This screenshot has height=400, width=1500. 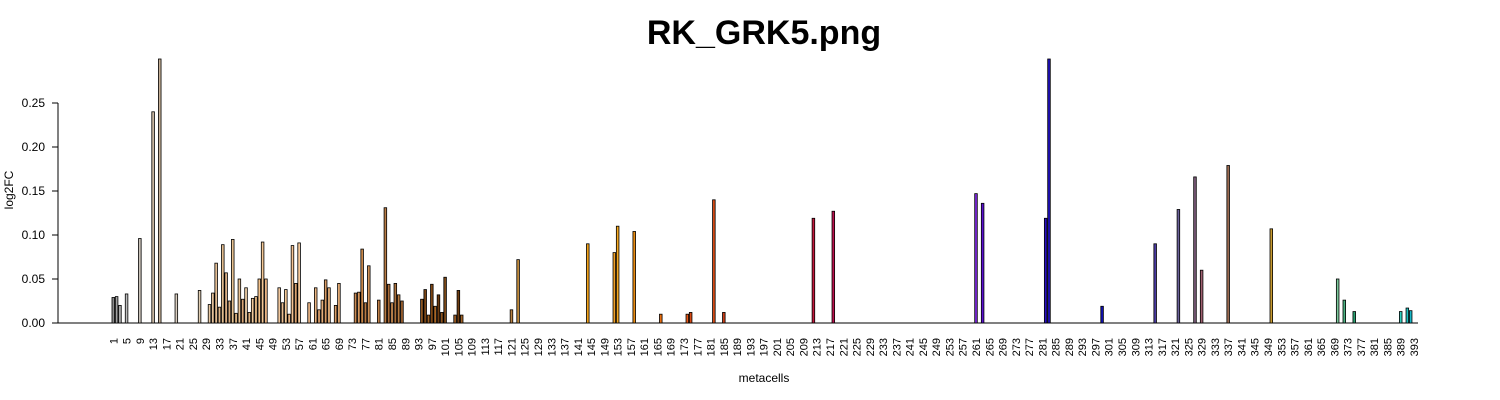 What do you see at coordinates (260, 344) in the screenshot?
I see `x-tick-label: 45` at bounding box center [260, 344].